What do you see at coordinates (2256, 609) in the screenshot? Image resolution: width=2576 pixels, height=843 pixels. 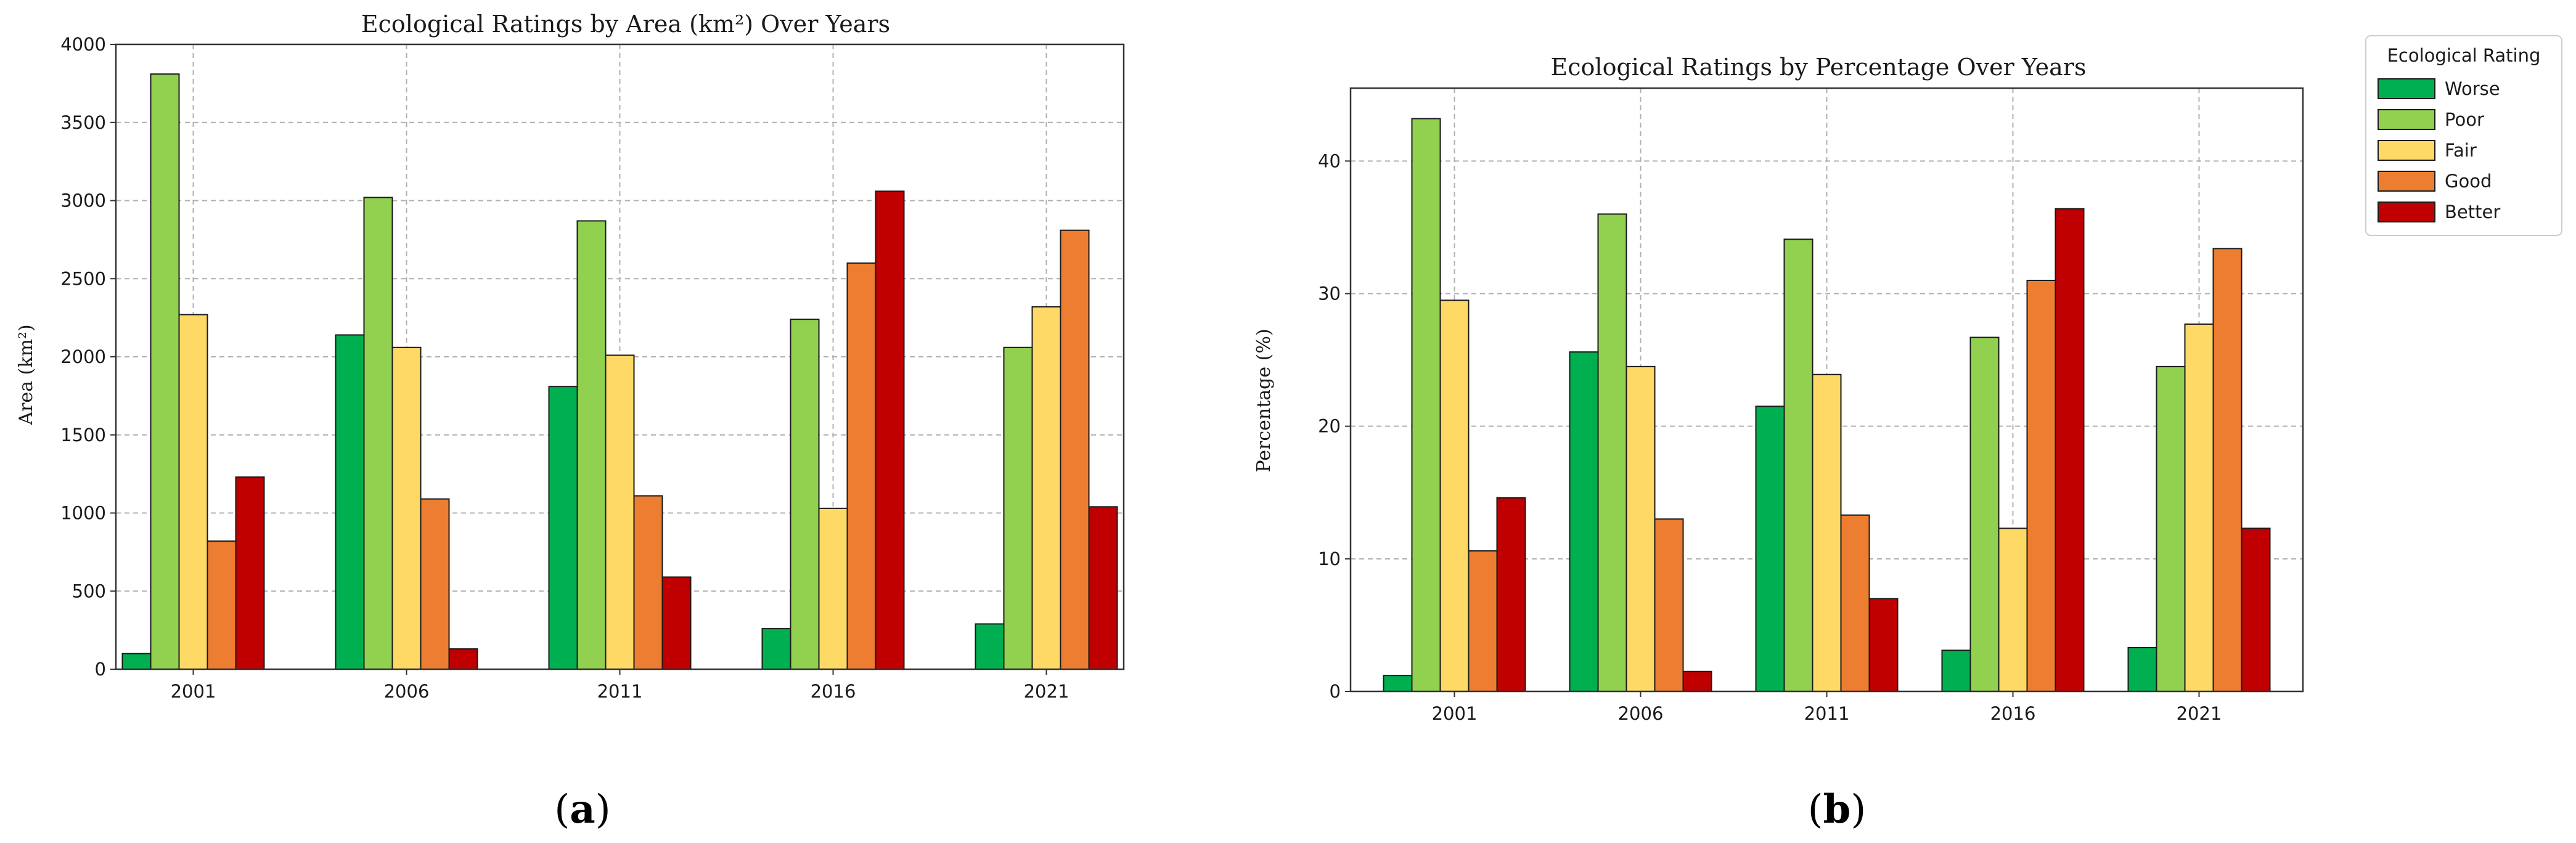 I see `bar-better-2021` at bounding box center [2256, 609].